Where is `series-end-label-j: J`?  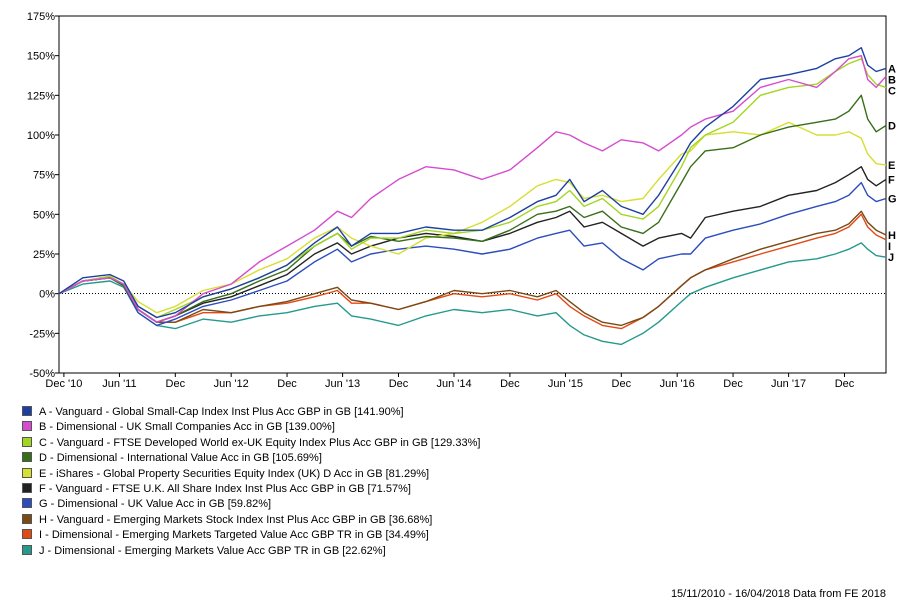
series-end-label-j: J is located at coordinates (891, 258).